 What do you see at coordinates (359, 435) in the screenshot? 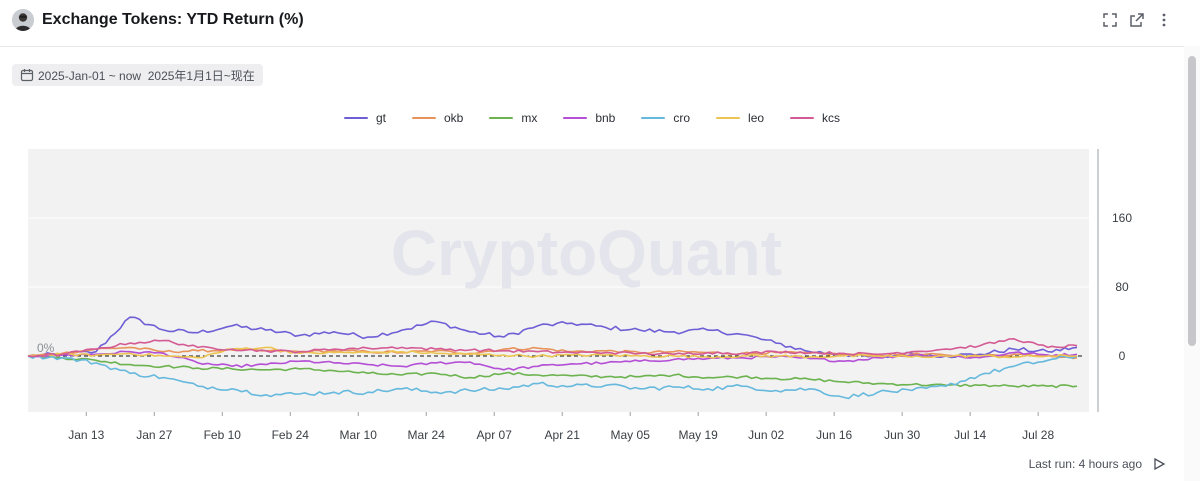
I see `x-tick-label: Mar 10` at bounding box center [359, 435].